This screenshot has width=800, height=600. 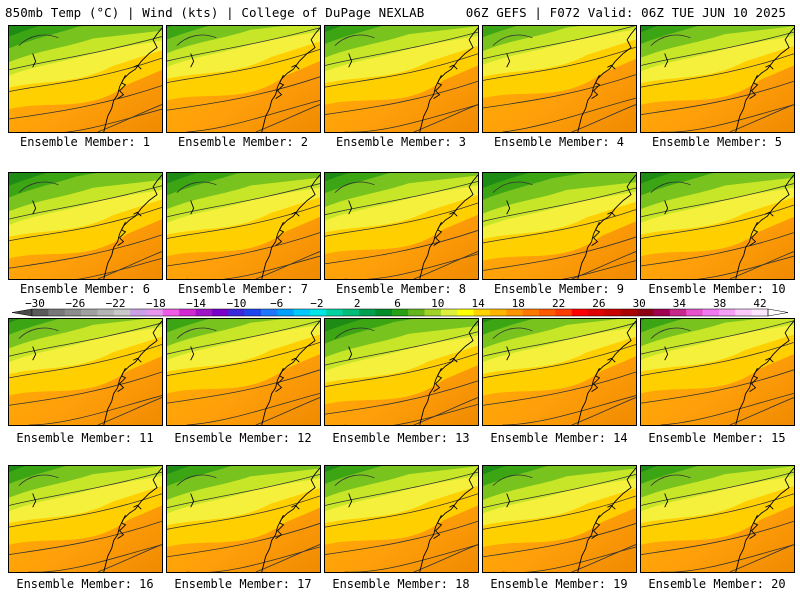 What do you see at coordinates (639, 304) in the screenshot?
I see `colorbar-tick-label: 30` at bounding box center [639, 304].